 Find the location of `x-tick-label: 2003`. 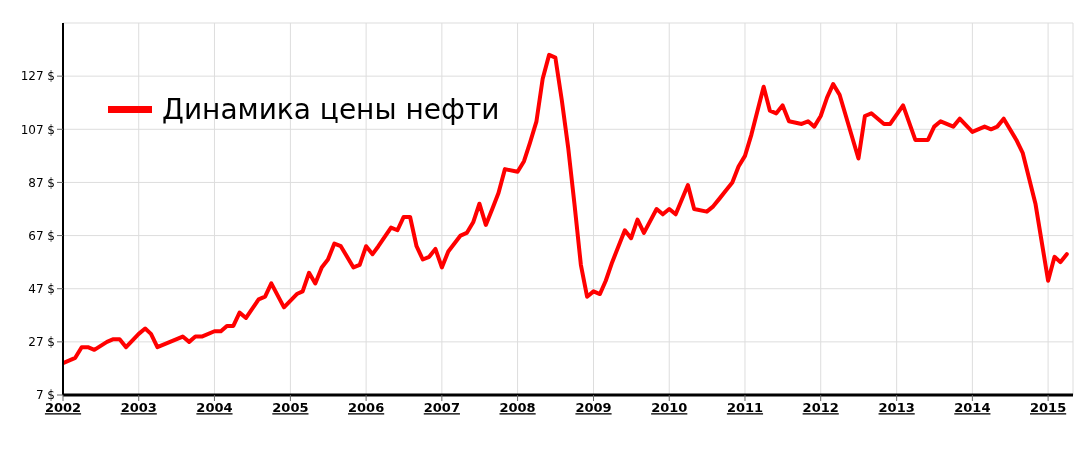

x-tick-label: 2003 is located at coordinates (138, 408).